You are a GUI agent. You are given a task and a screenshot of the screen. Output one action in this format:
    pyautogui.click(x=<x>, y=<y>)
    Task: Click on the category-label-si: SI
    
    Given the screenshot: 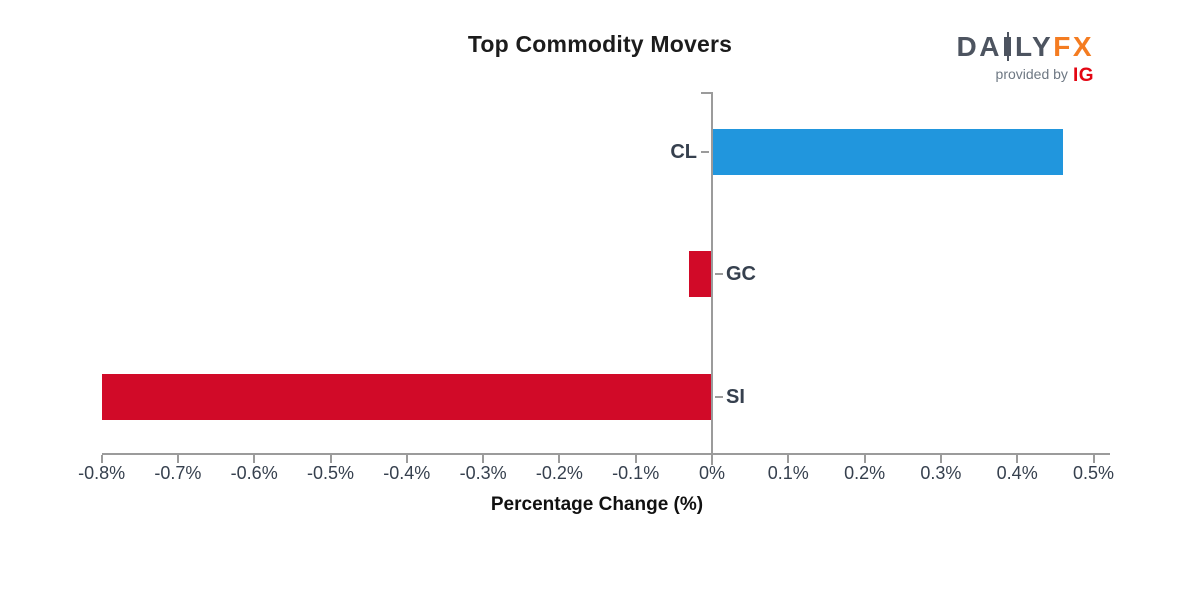 What is the action you would take?
    pyautogui.click(x=735, y=396)
    